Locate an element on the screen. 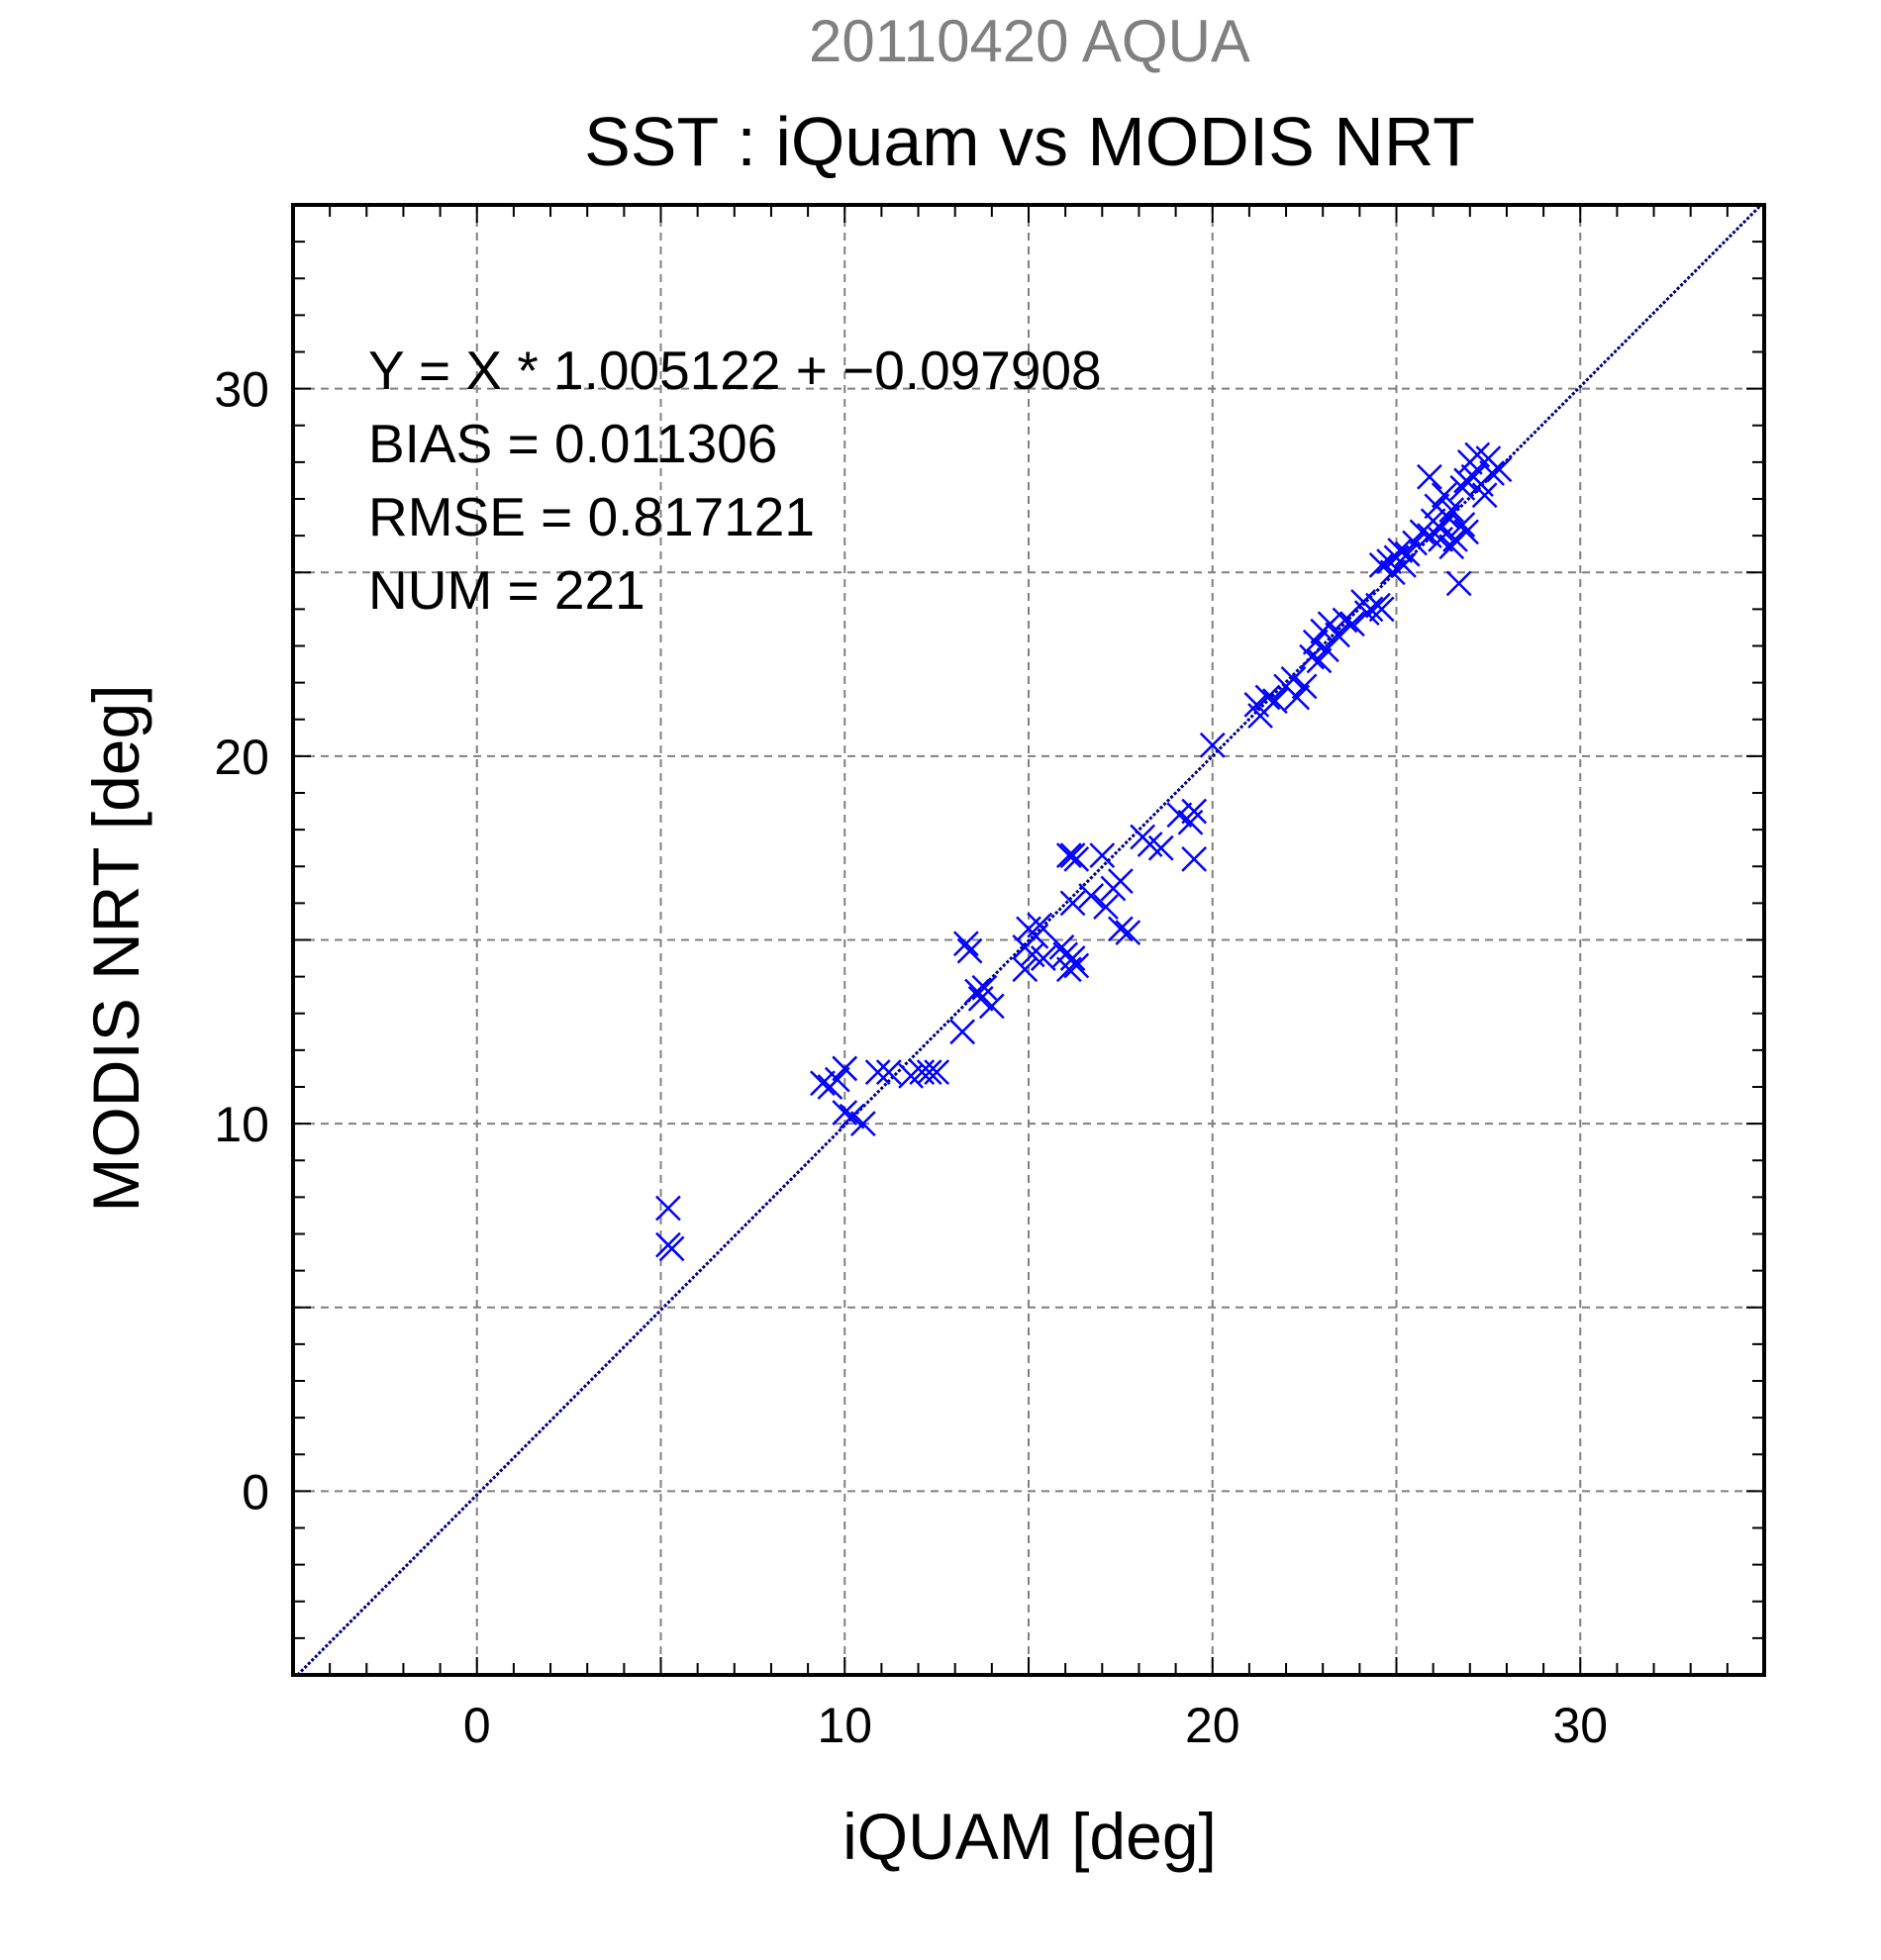 The height and width of the screenshot is (1960, 1881). y-tick-label: 10 is located at coordinates (242, 1124).